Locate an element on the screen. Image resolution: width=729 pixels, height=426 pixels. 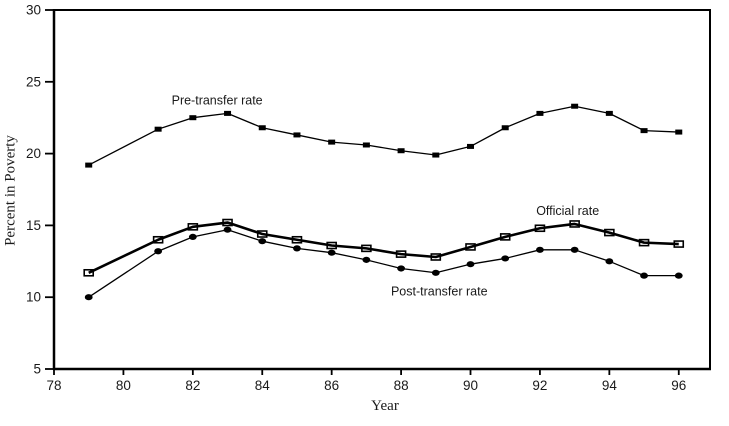
y-tick-label: 25 is located at coordinates (33, 81).